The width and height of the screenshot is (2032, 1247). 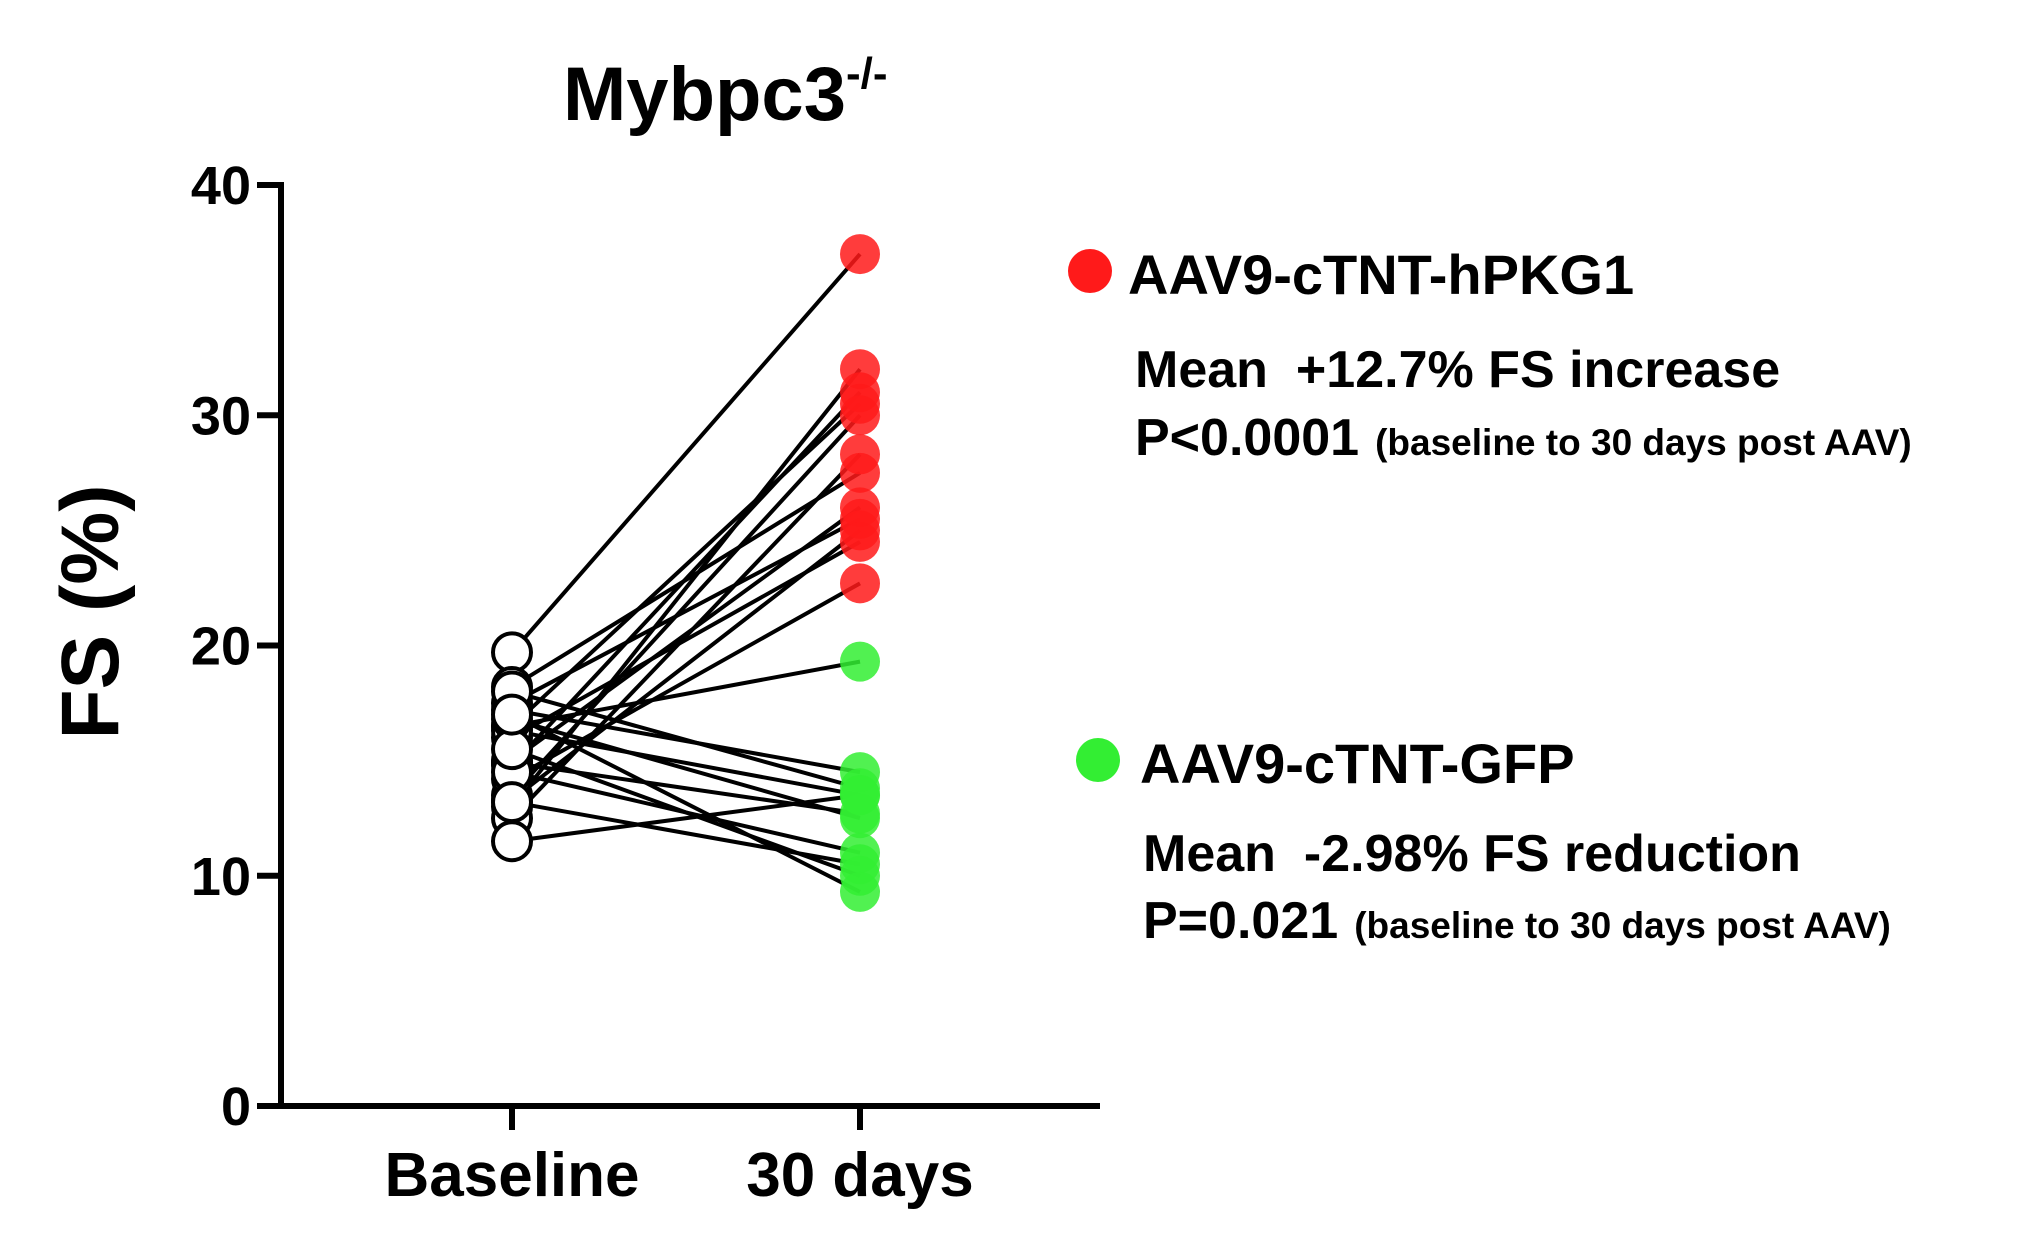 I want to click on y-tick-label: 40, so click(x=221, y=186).